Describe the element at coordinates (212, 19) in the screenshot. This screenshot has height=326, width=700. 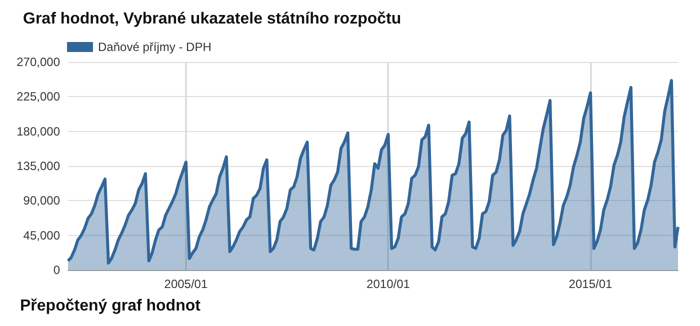
I see `chart-title: Graf hodnot, Vybrané ukazatele státního rozpočtu` at that location.